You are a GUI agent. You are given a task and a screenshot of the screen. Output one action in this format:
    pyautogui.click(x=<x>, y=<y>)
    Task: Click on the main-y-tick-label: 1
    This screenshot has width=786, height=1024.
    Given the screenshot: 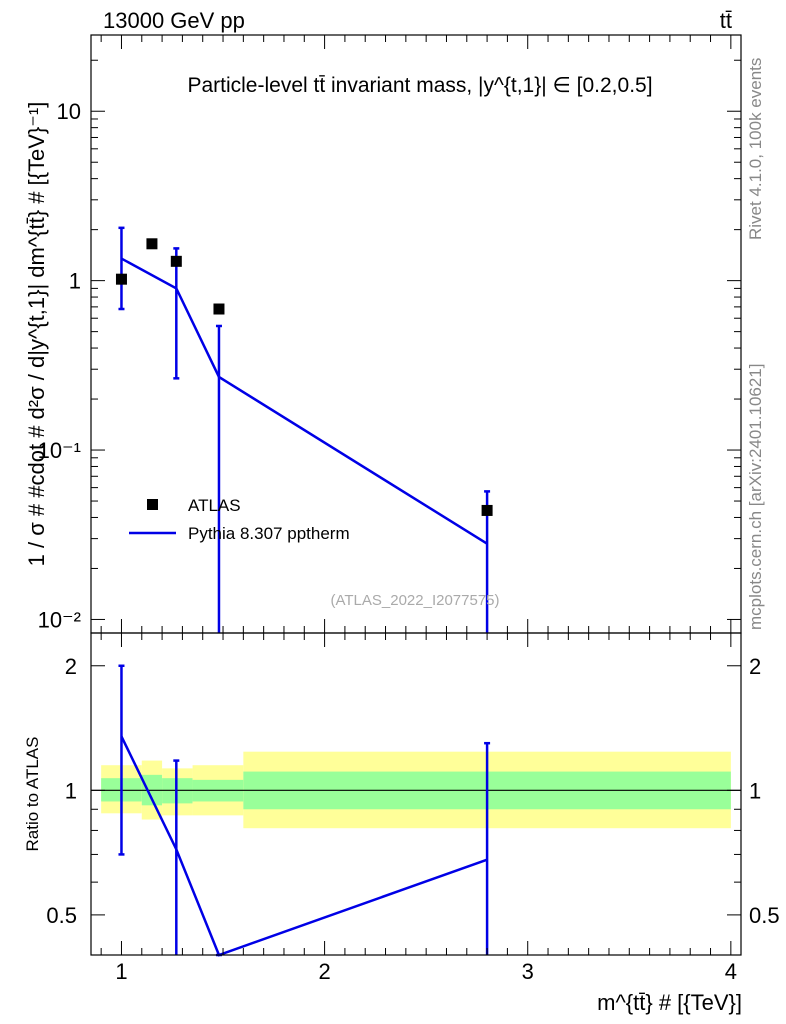 What is the action you would take?
    pyautogui.click(x=75, y=281)
    